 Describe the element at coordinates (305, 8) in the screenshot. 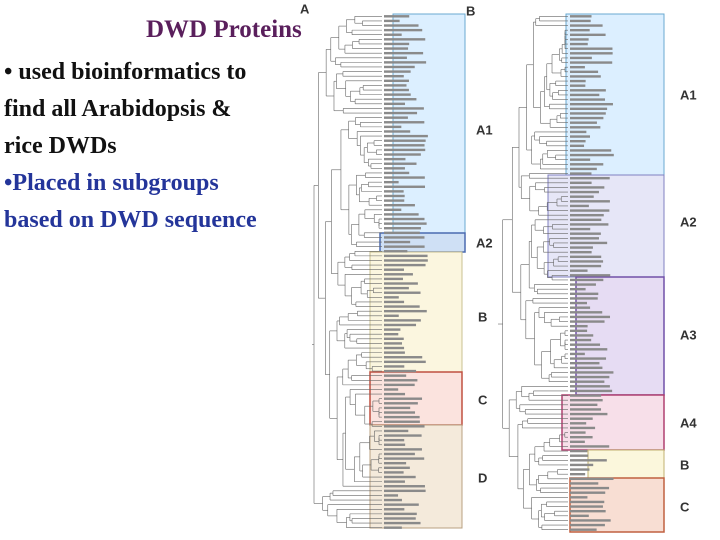

I see `panel-label: A` at that location.